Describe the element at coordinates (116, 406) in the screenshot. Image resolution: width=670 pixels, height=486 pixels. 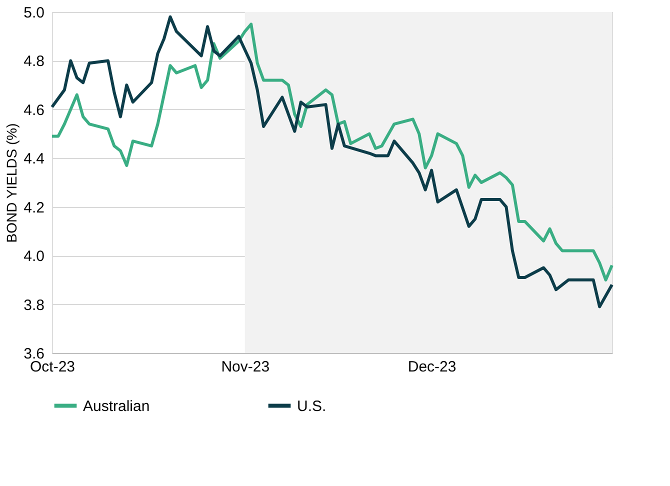
I see `legend-label: Australian` at that location.